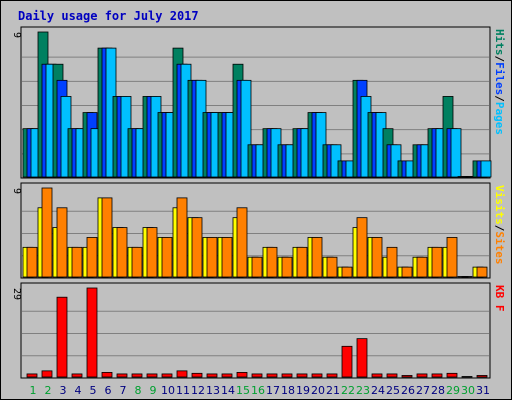 Image resolution: width=512 pixels, height=400 pixels. What do you see at coordinates (183, 390) in the screenshot?
I see `day-label-11: 11` at bounding box center [183, 390].